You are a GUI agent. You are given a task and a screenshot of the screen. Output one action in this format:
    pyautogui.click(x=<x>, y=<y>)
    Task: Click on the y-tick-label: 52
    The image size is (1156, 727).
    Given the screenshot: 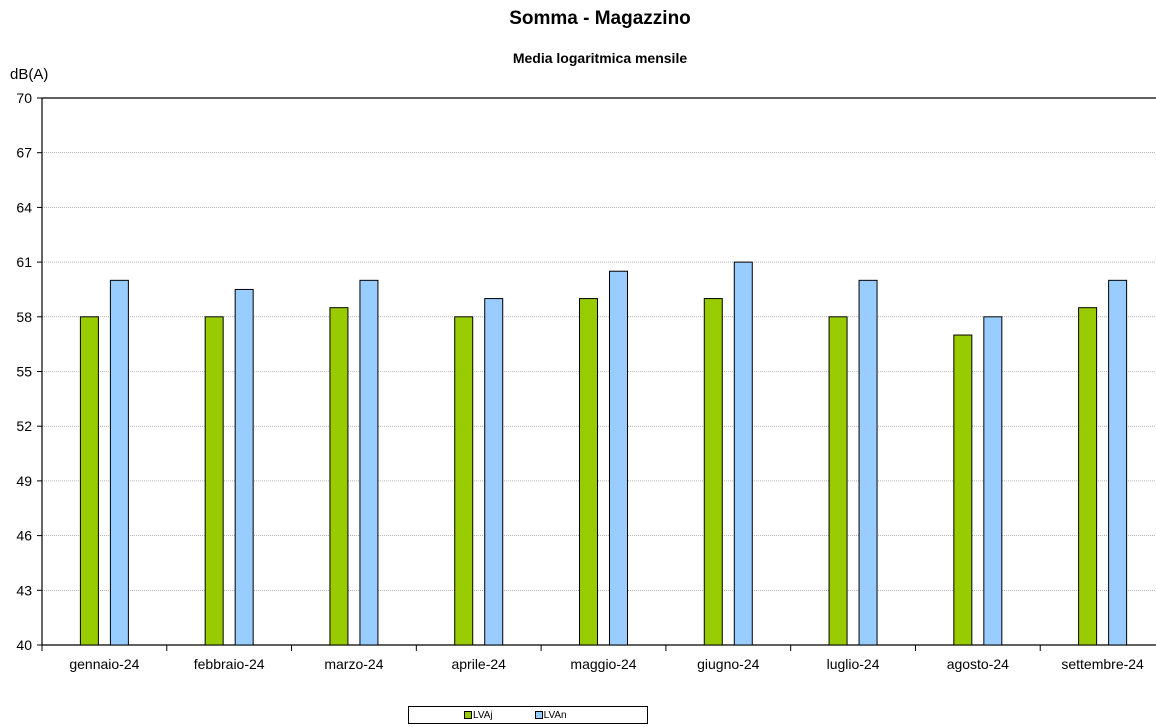 What is the action you would take?
    pyautogui.click(x=24, y=426)
    